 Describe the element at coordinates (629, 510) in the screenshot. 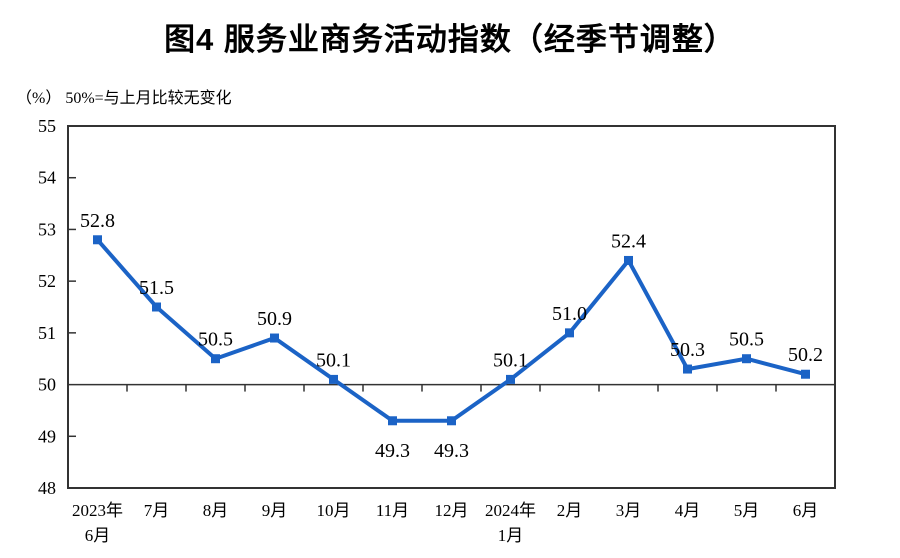

I see `x-axis-label: 3月` at that location.